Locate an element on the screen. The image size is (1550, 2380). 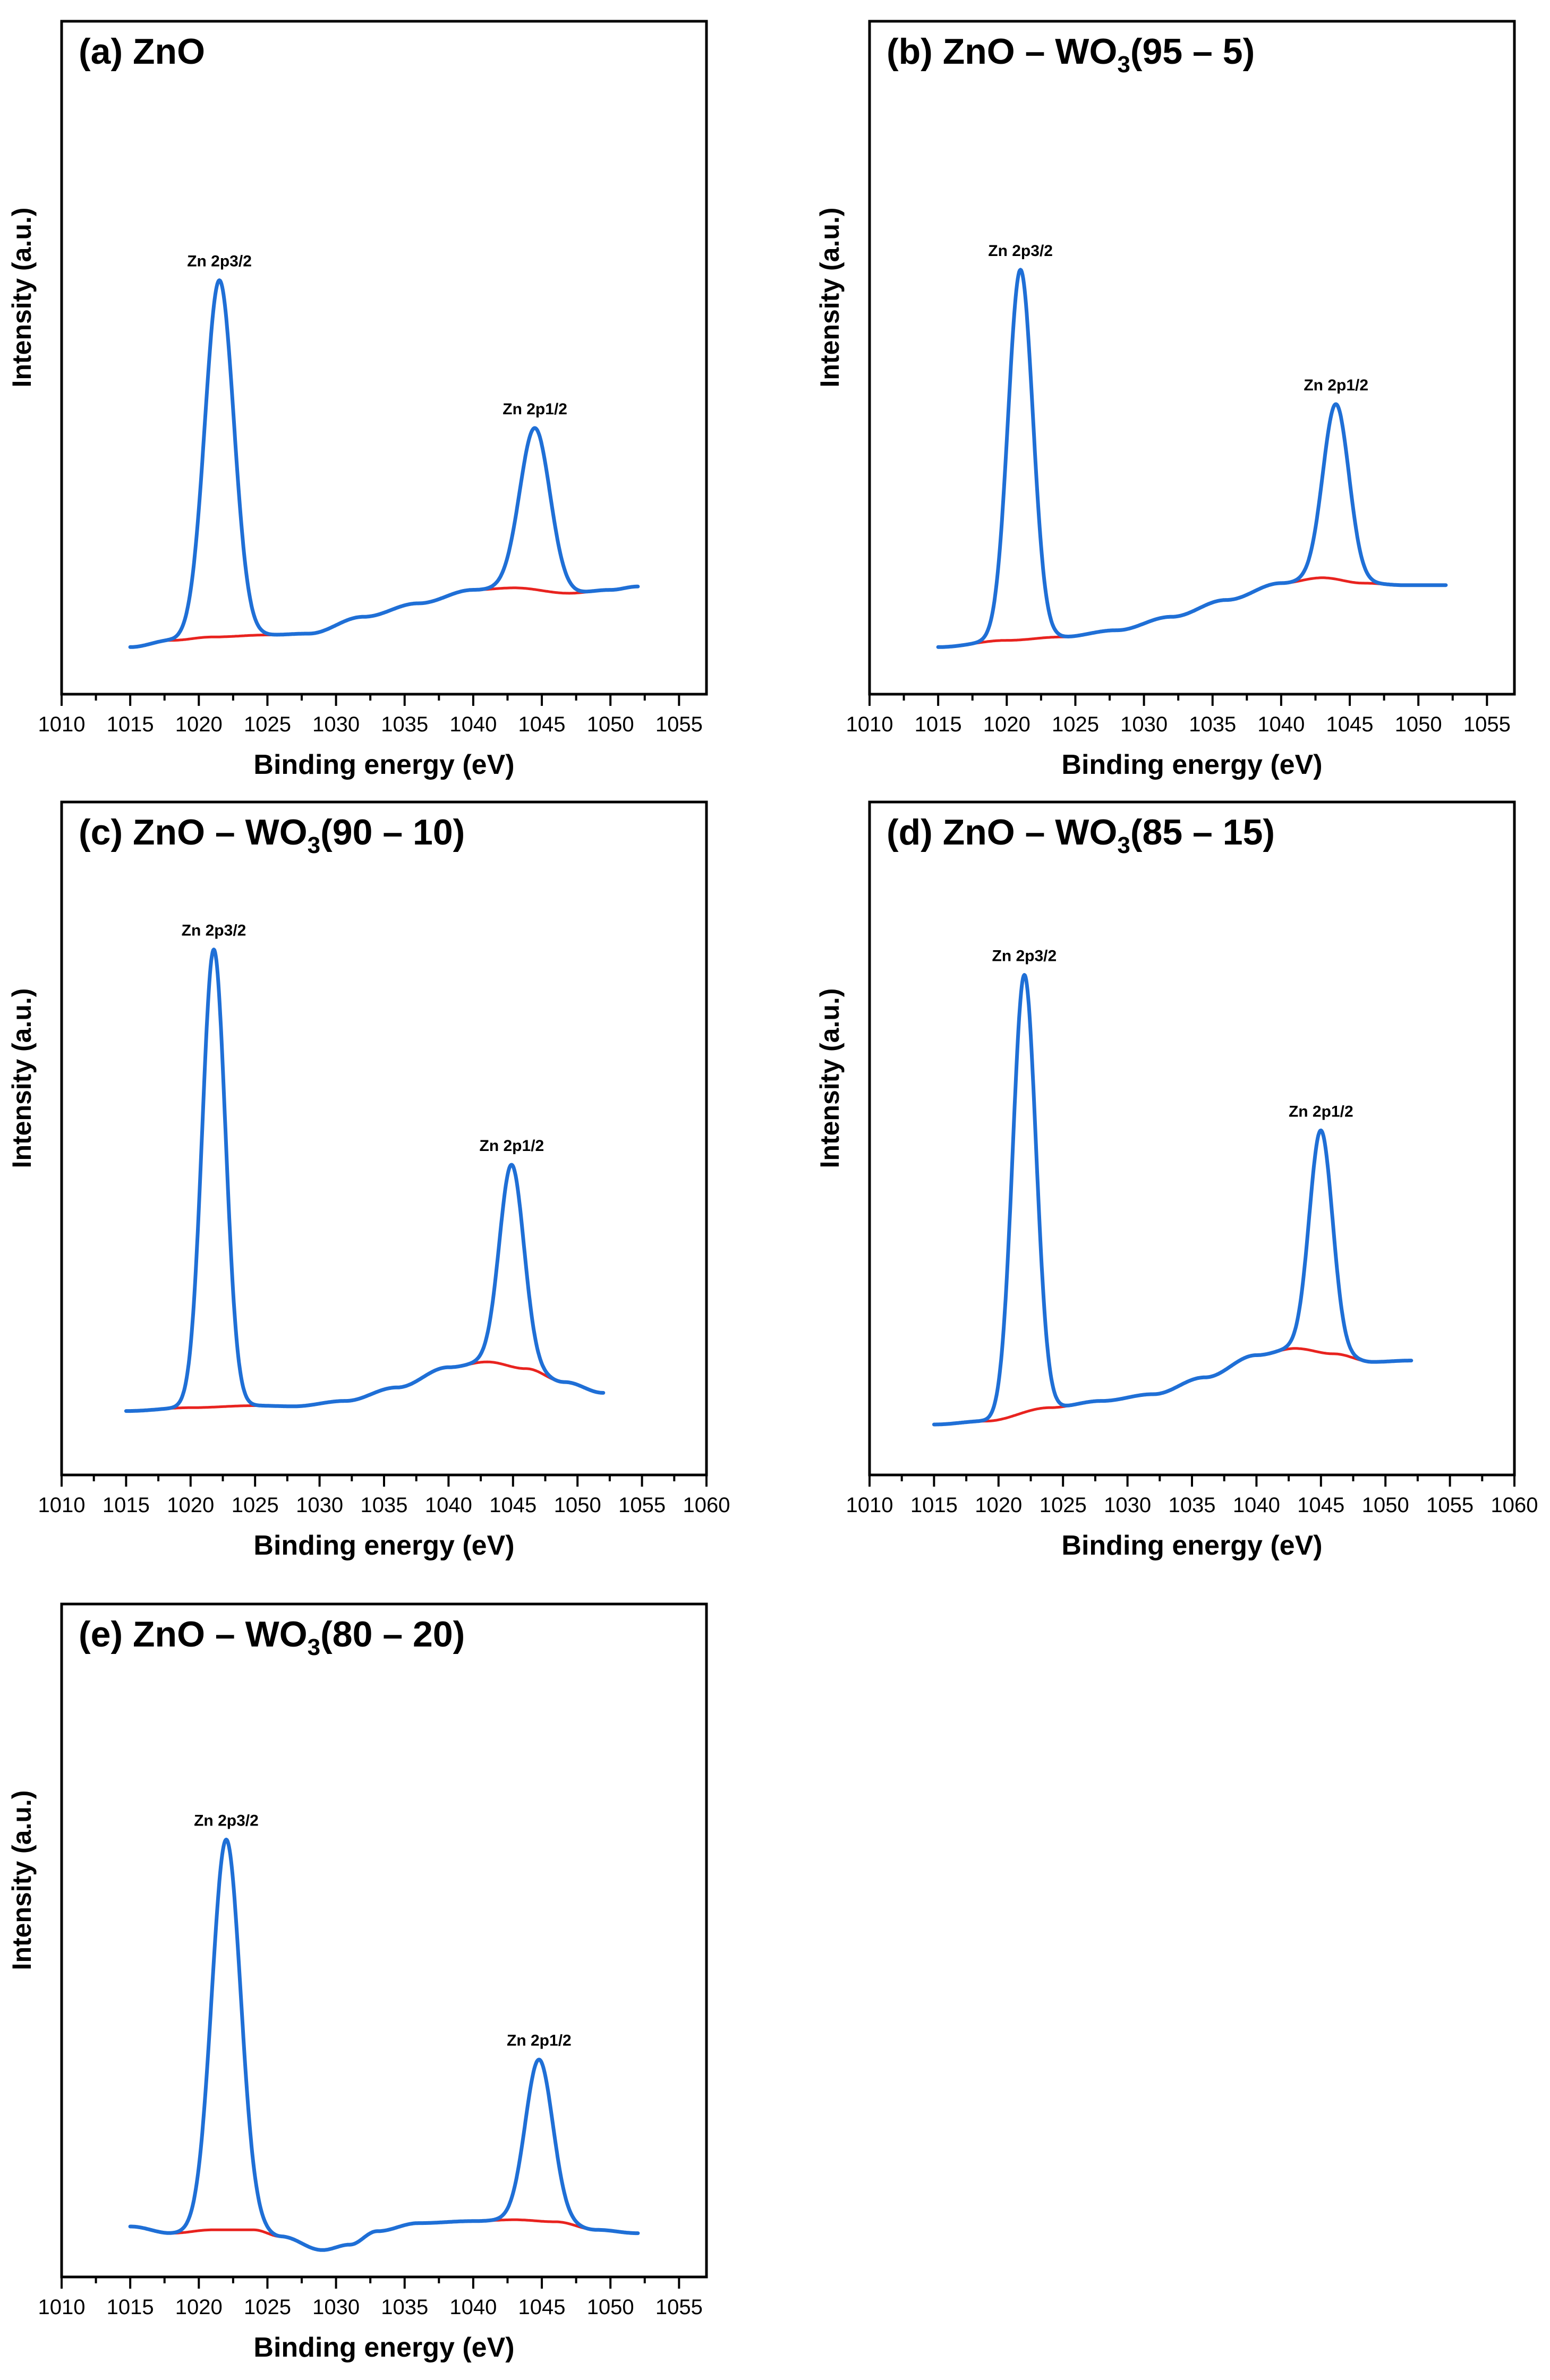
panel-title: (b) ZnO – WO3(95 – 5) is located at coordinates (1071, 54).